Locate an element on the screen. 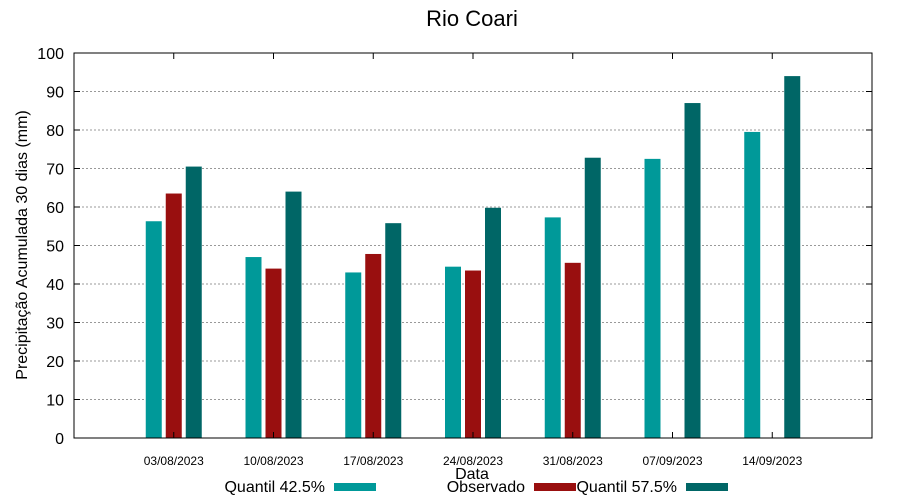  legend-label: Quantil 42.5% is located at coordinates (274, 487).